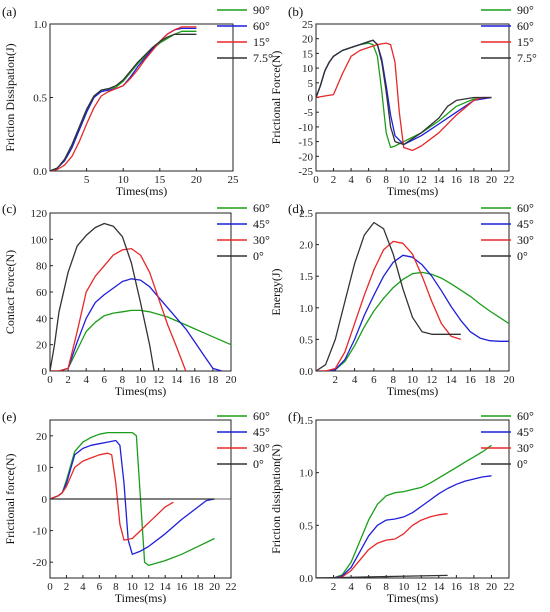 The height and width of the screenshot is (612, 550). What do you see at coordinates (457, 587) in the screenshot?
I see `x-tick-label: 16` at bounding box center [457, 587].